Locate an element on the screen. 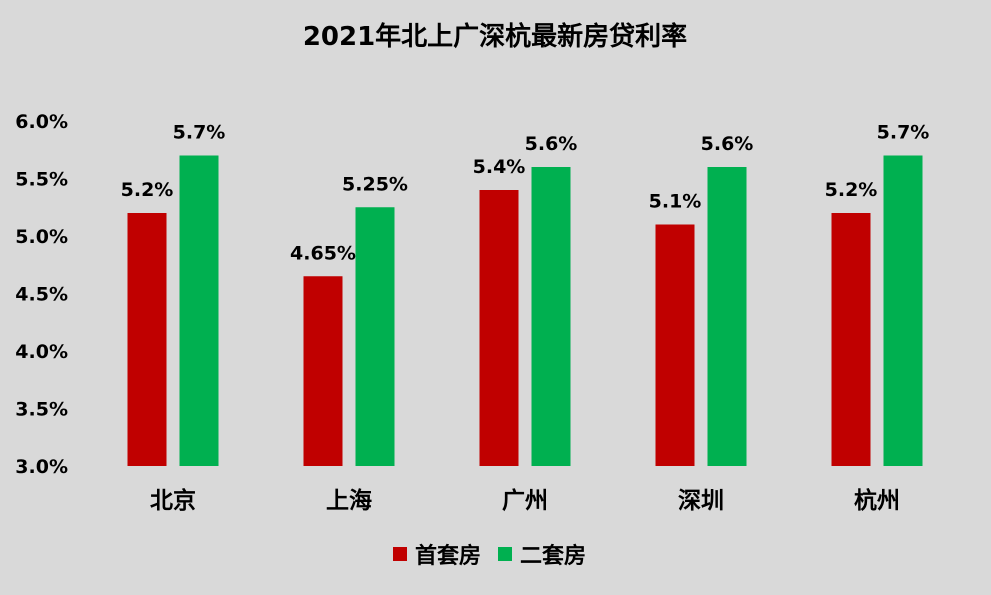 Image resolution: width=991 pixels, height=595 pixels. y-tick-label: 4.0% is located at coordinates (41, 352).